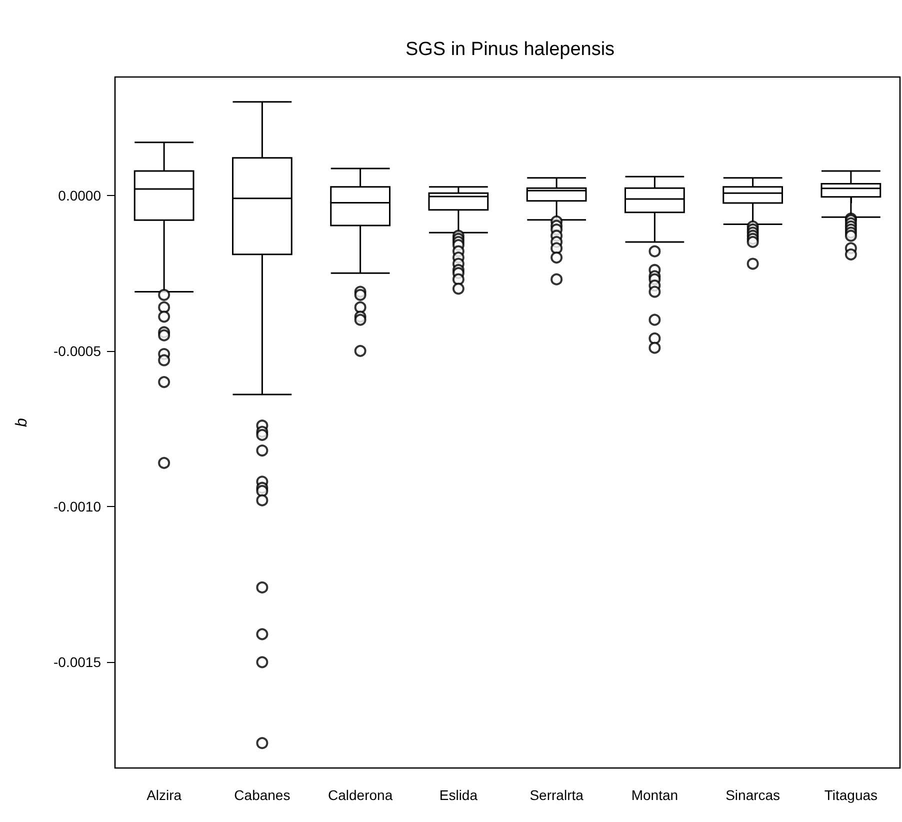  Describe the element at coordinates (557, 795) in the screenshot. I see `x-tick-label: Serralrta` at that location.